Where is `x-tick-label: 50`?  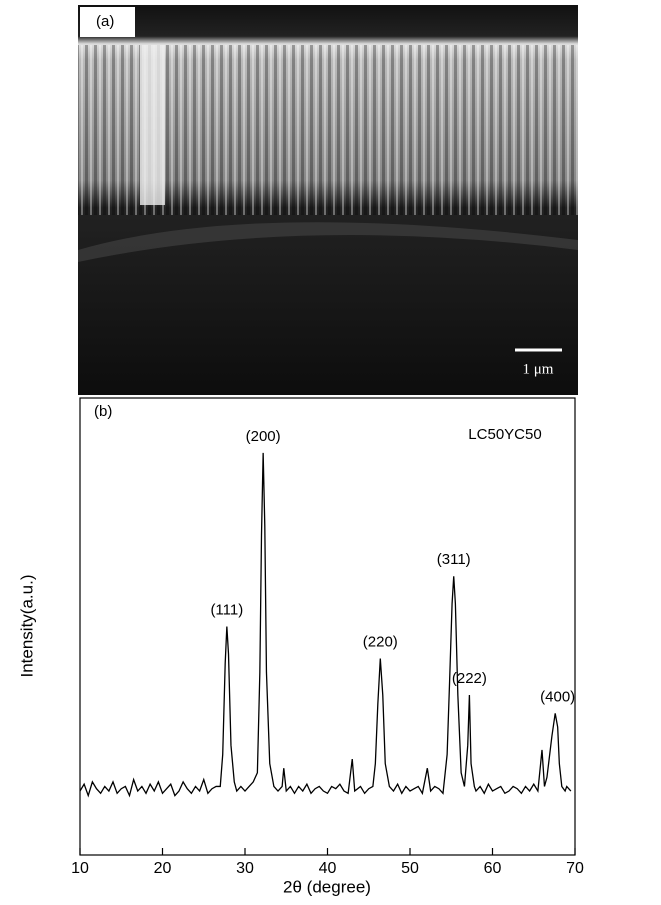 x-tick-label: 50 is located at coordinates (410, 868).